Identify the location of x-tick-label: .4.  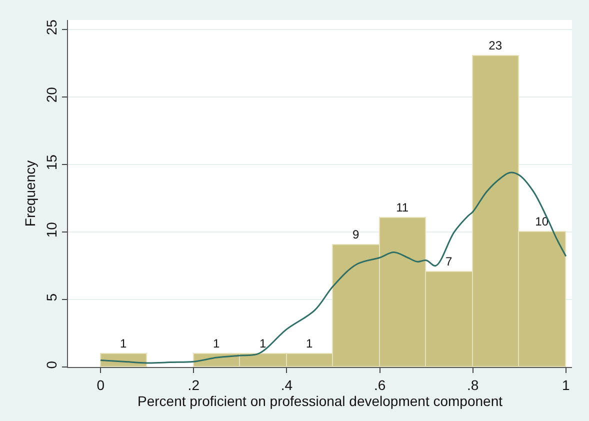
(286, 384).